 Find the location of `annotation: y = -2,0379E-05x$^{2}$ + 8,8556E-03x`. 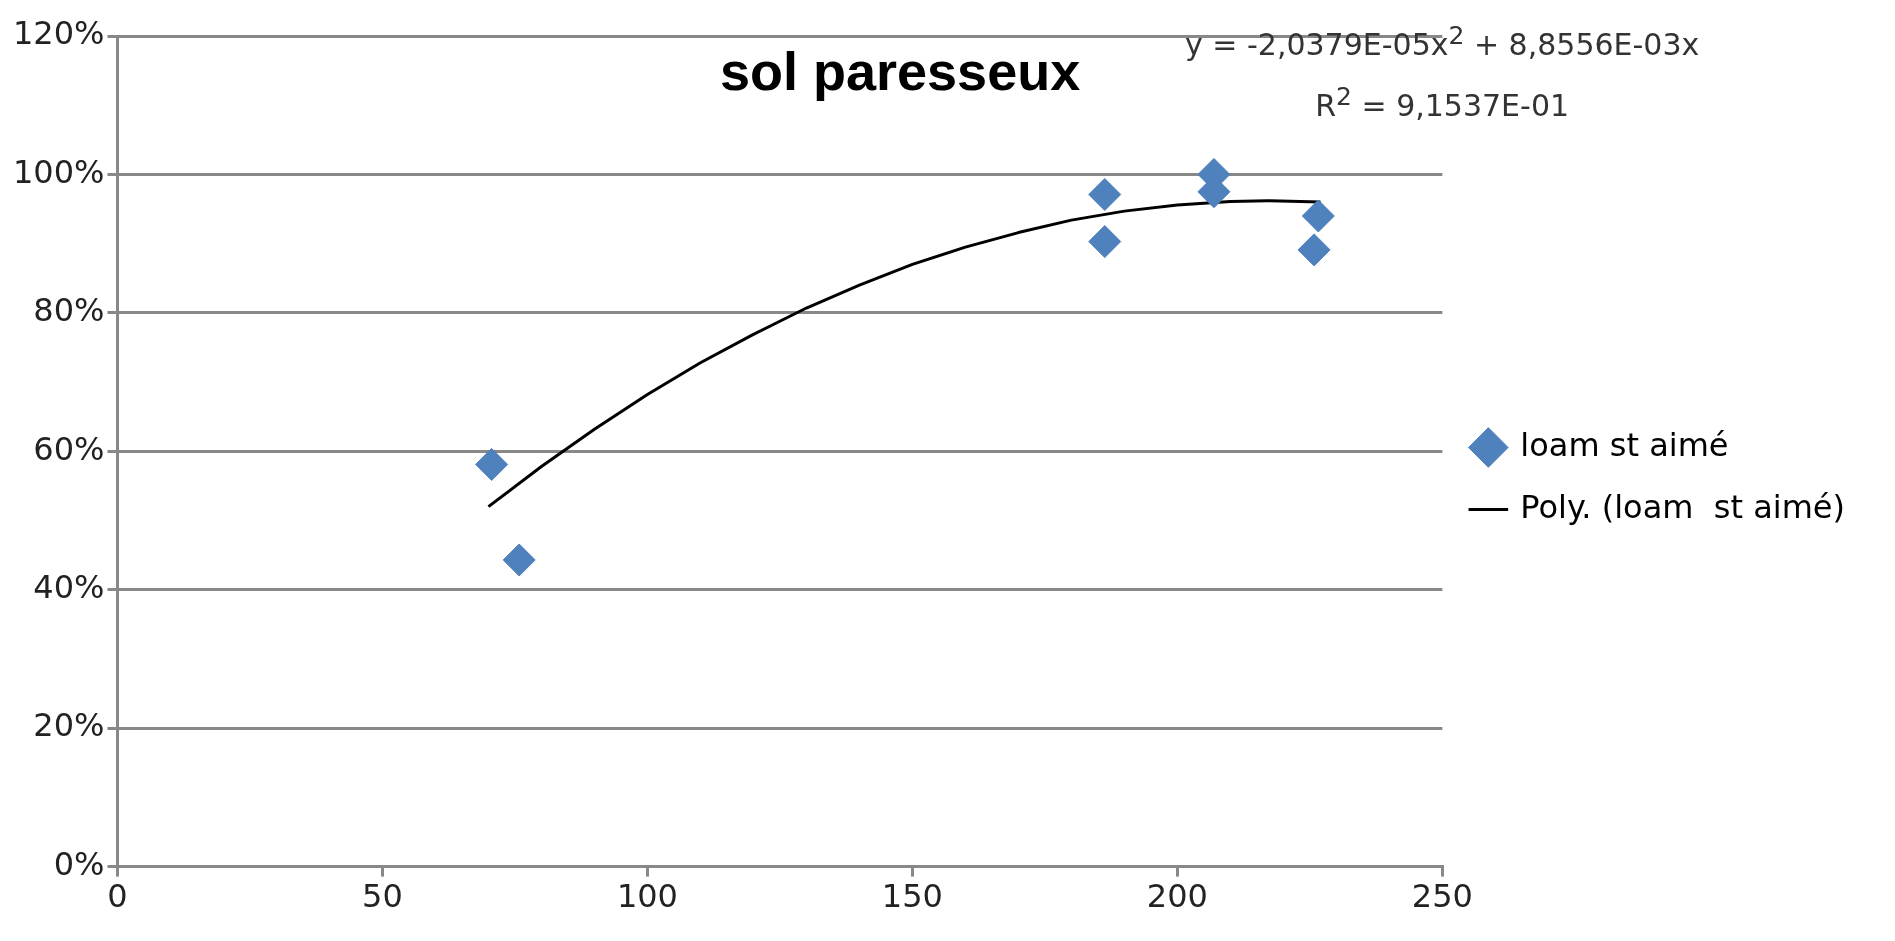

annotation: y = -2,0379E-05x$^{2}$ + 8,8556E-03x is located at coordinates (1442, 42).